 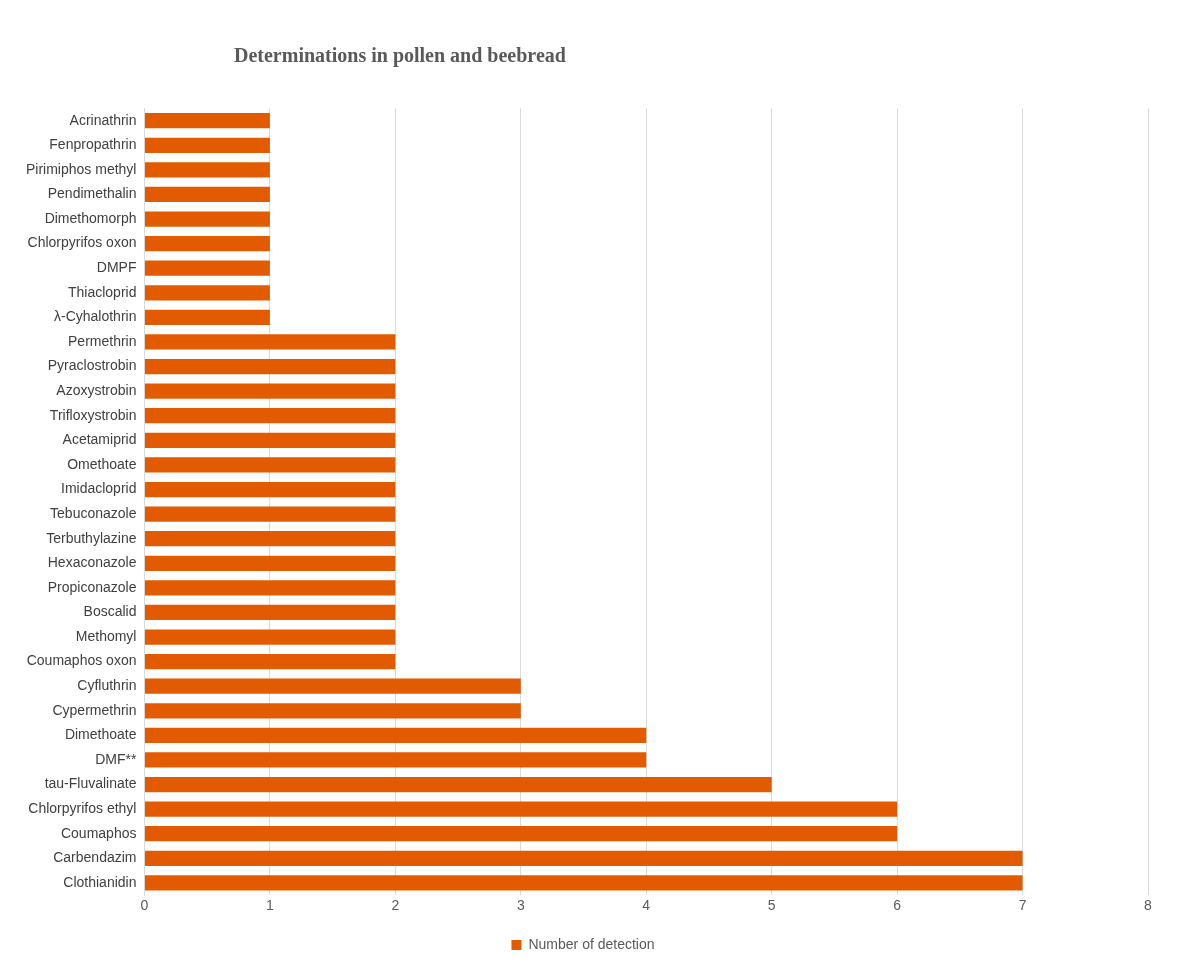 What do you see at coordinates (395, 905) in the screenshot?
I see `x-tick-label: 2` at bounding box center [395, 905].